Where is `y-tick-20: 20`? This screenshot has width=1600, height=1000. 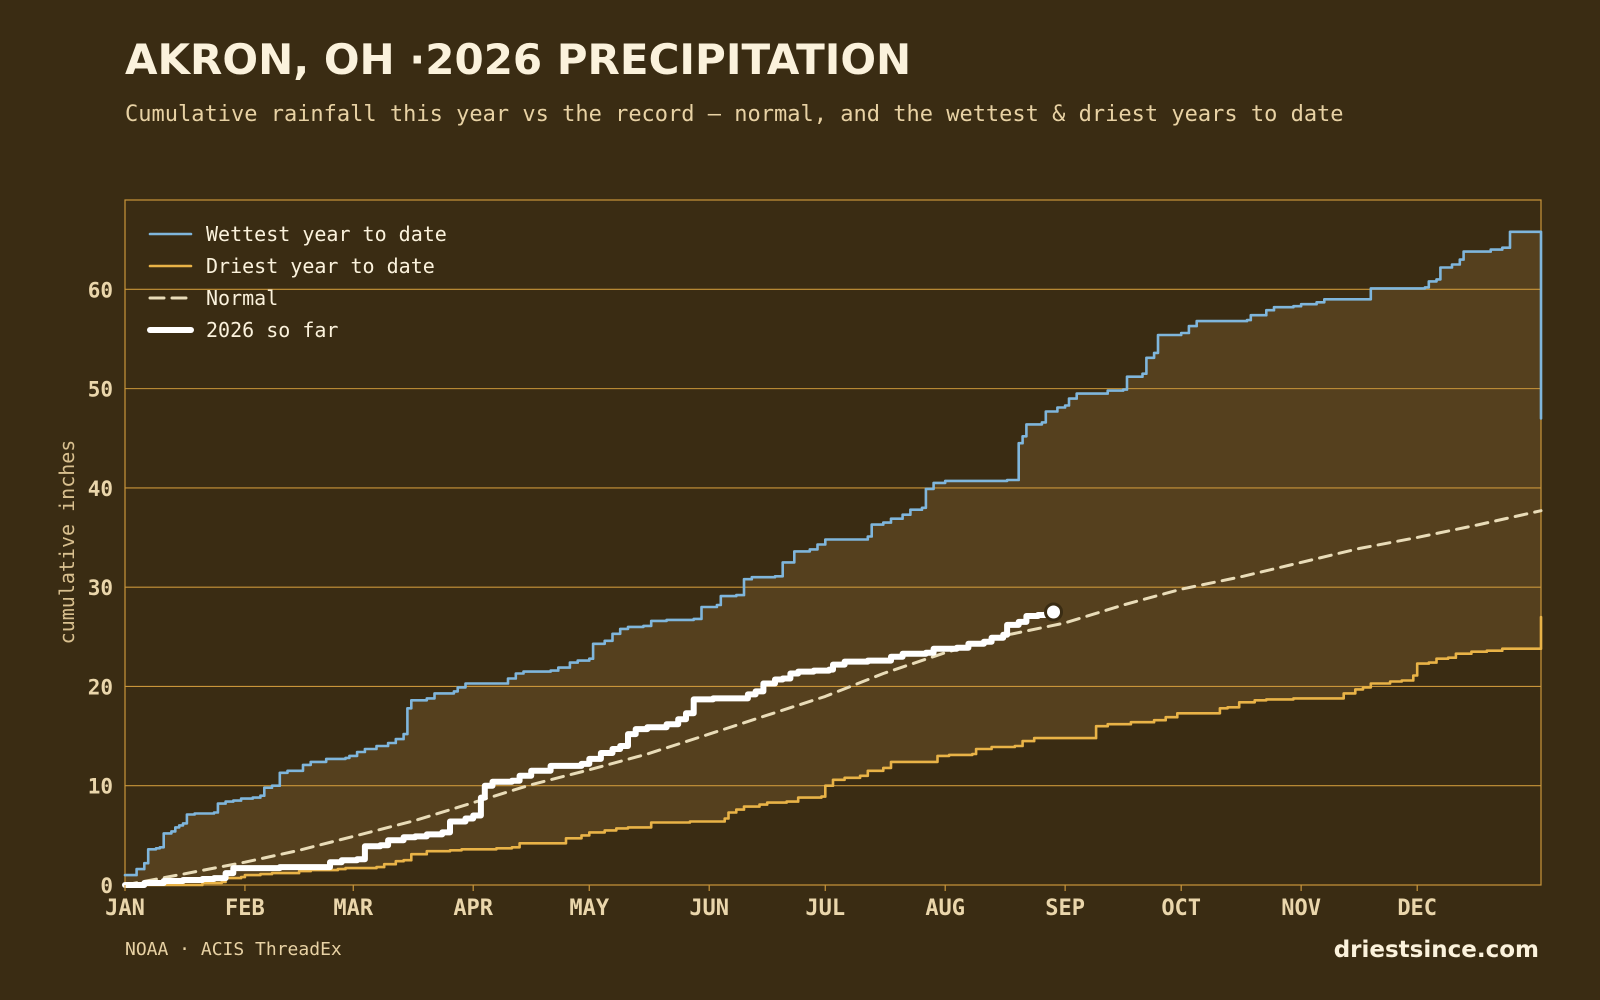
y-tick-20: 20 is located at coordinates (100, 687).